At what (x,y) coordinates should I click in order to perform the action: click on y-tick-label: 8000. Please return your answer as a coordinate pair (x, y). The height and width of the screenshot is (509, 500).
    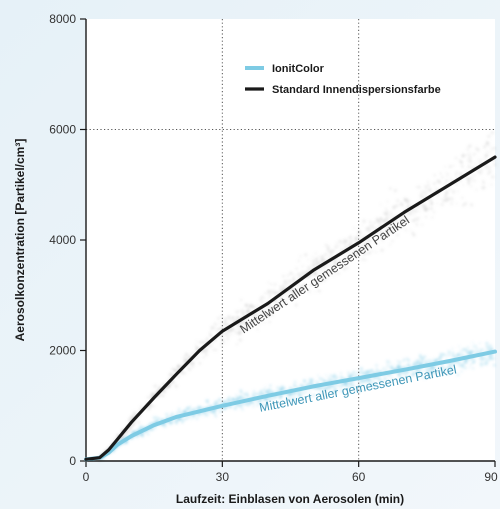
    Looking at the image, I should click on (62, 19).